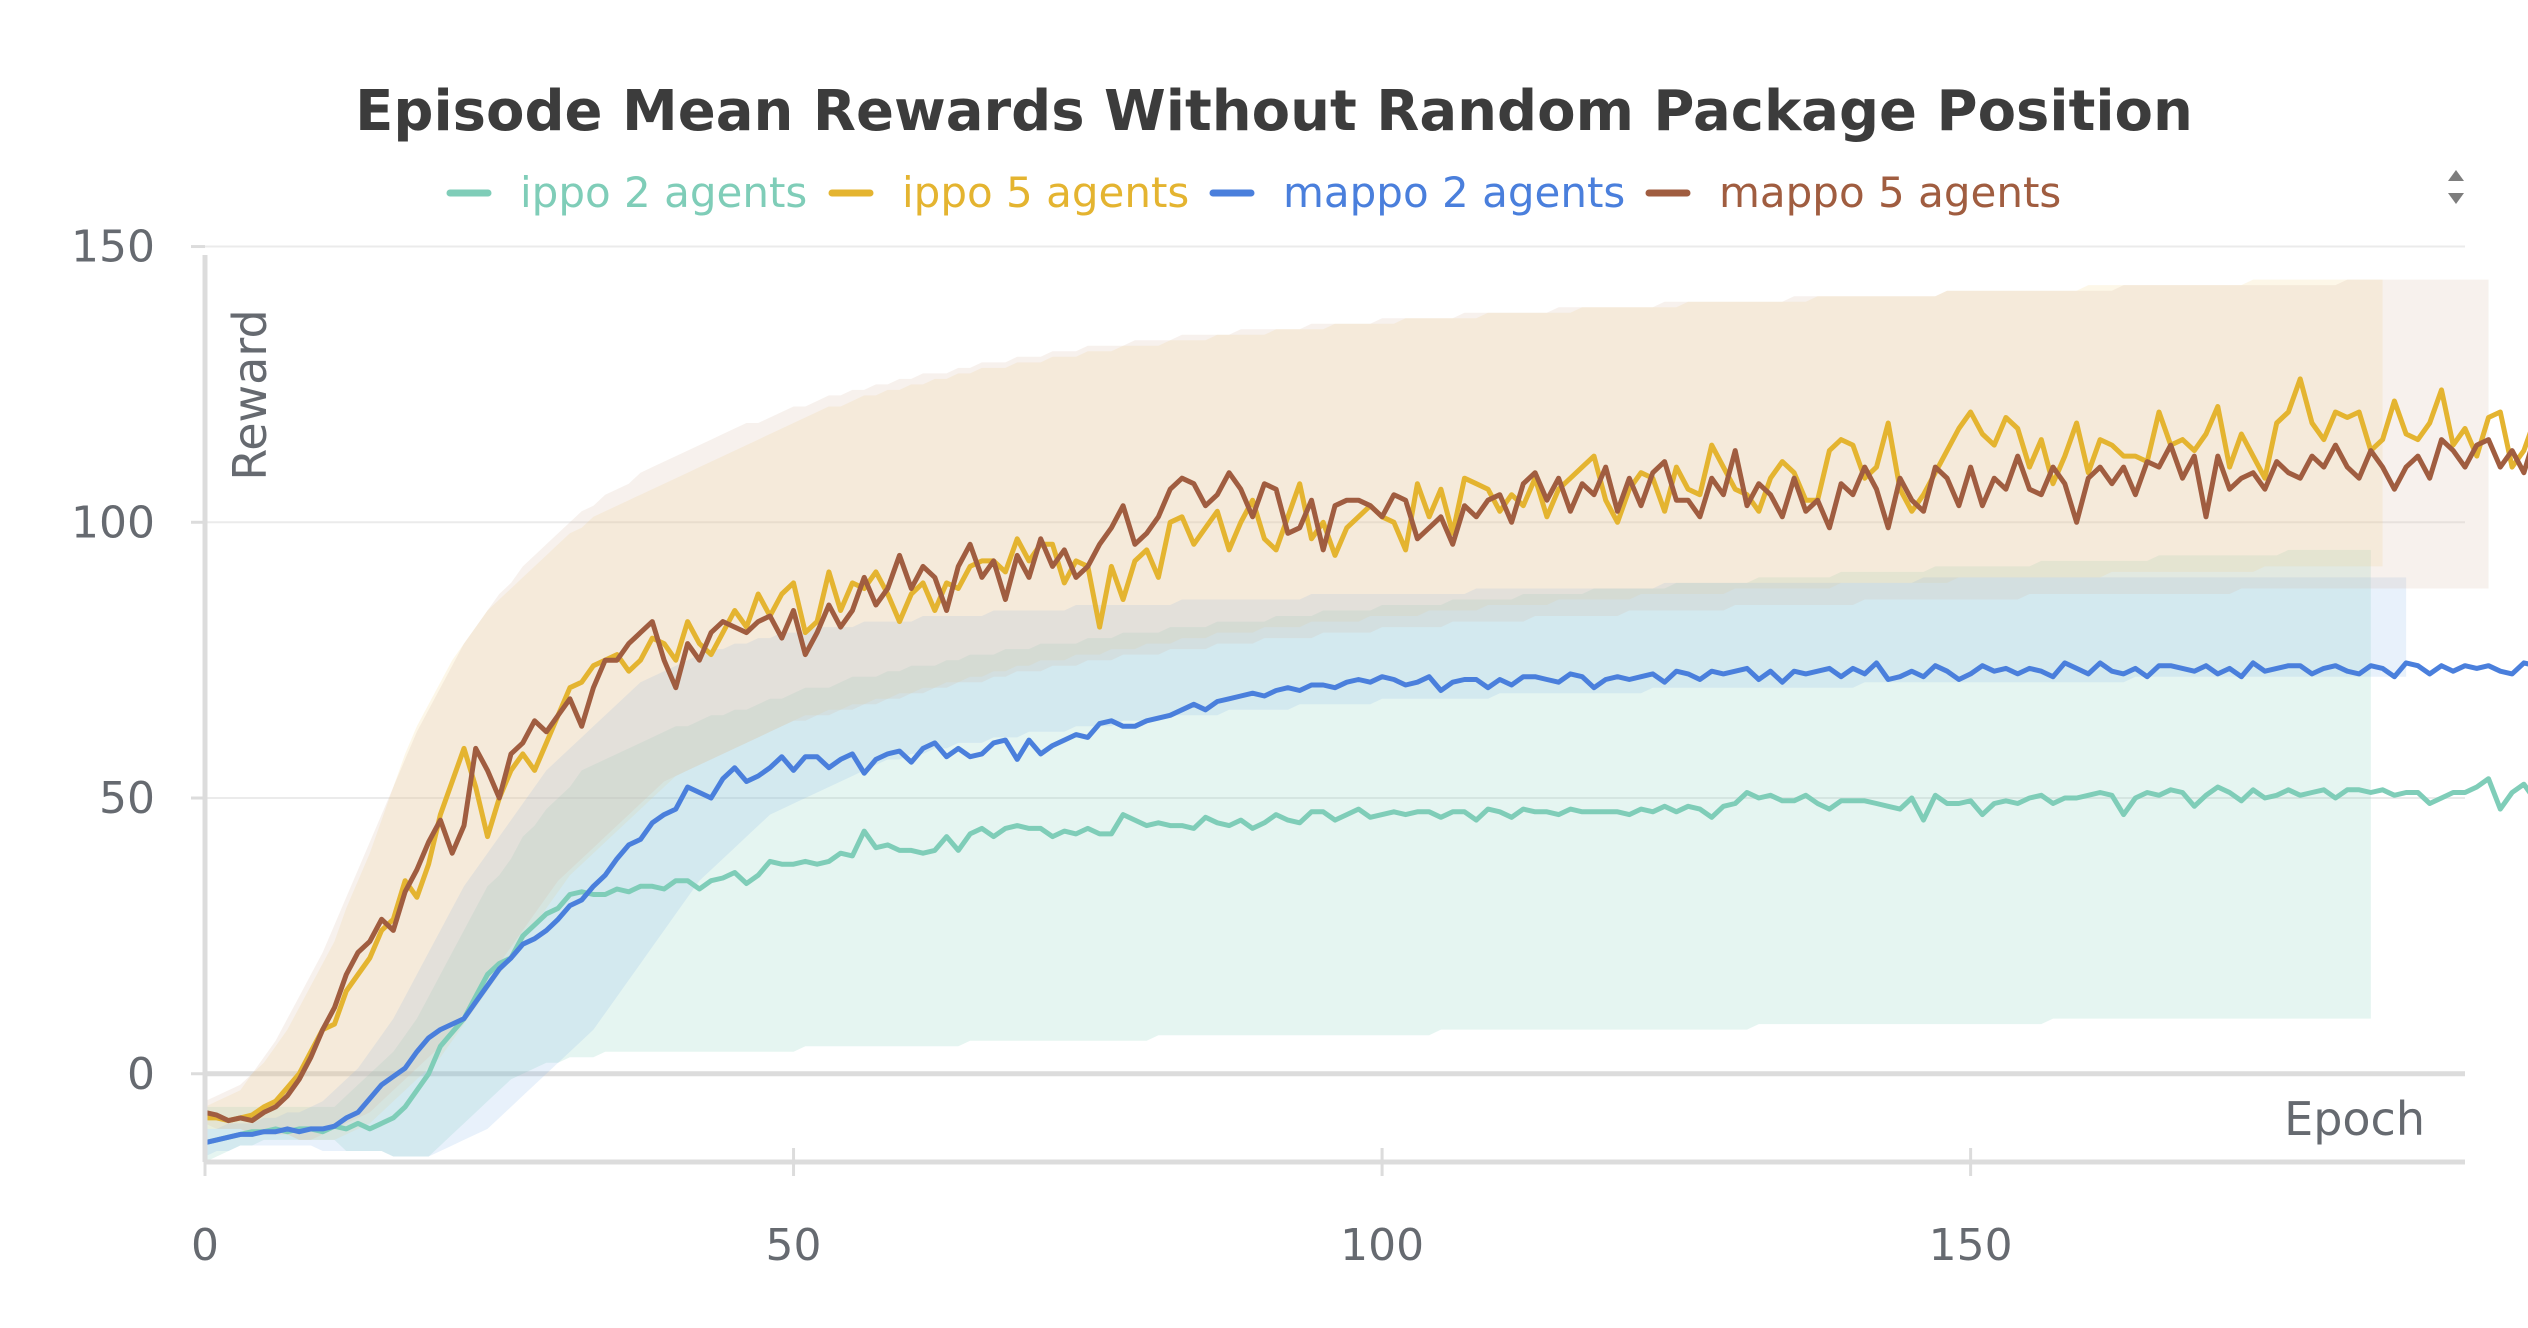 The width and height of the screenshot is (2528, 1328). Describe the element at coordinates (2354, 1119) in the screenshot. I see `x-axis-label: Epoch` at that location.